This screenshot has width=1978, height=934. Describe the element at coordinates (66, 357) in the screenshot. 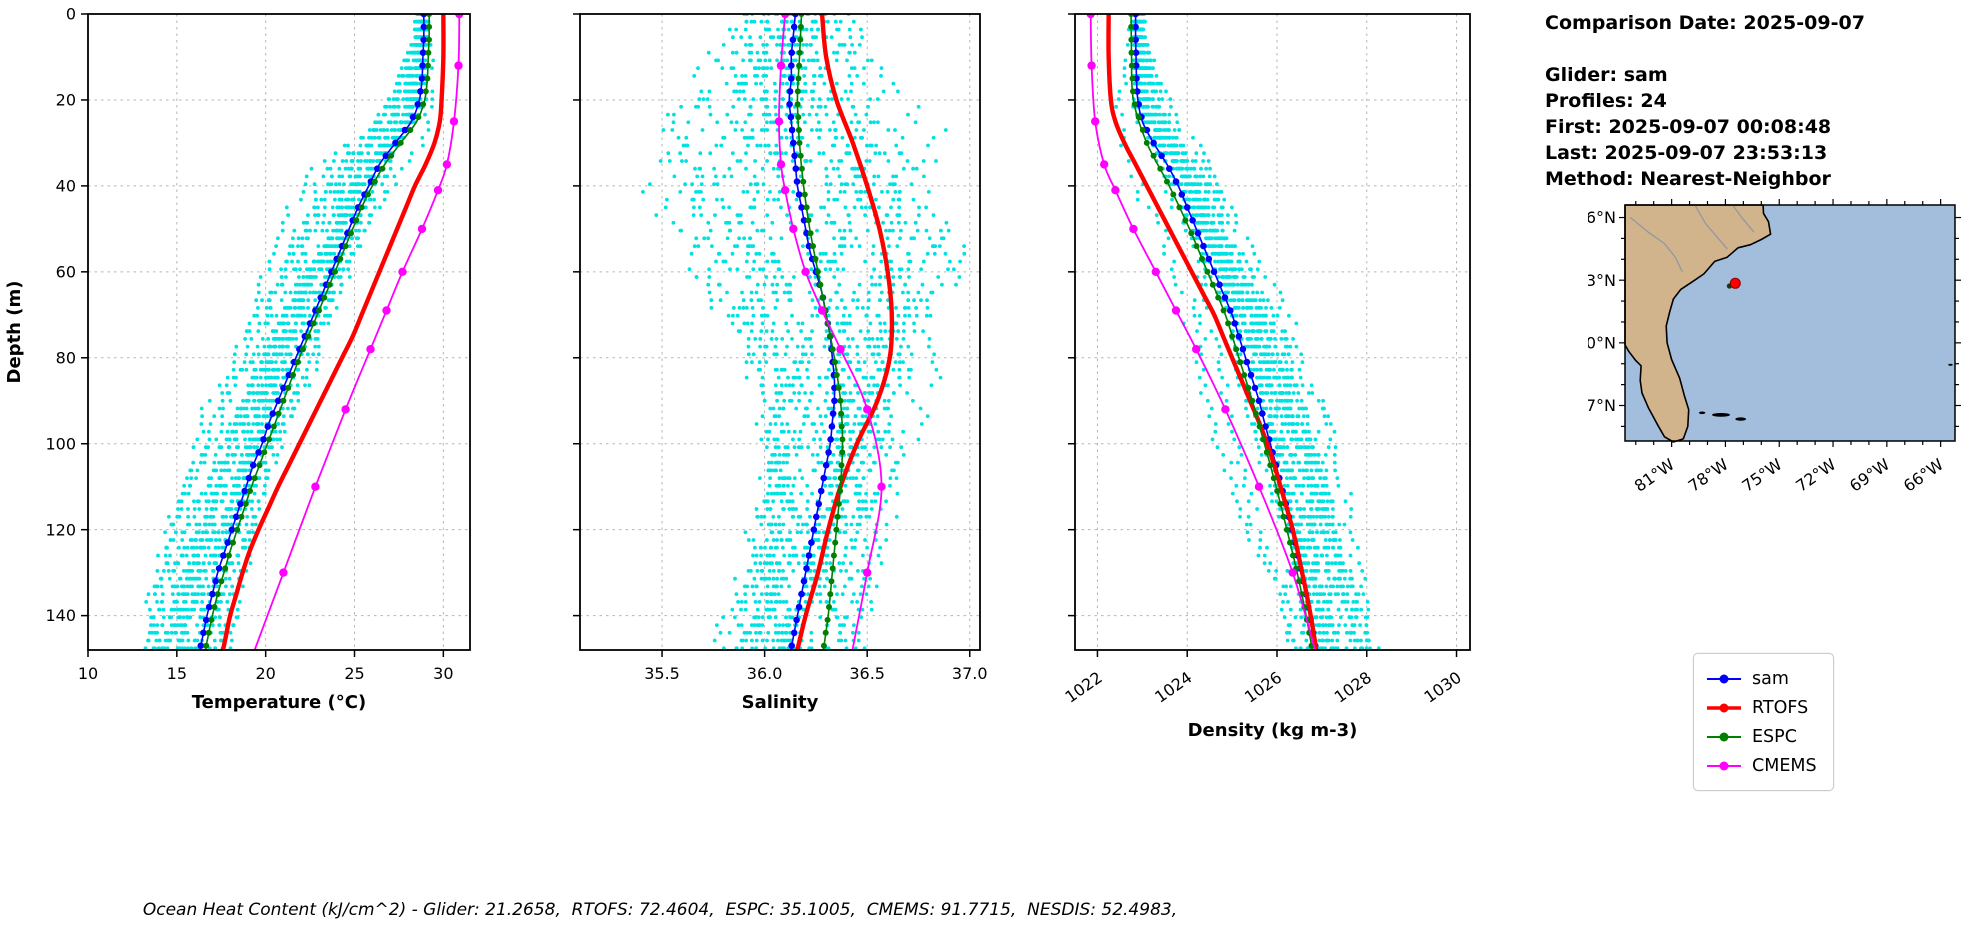

I see `y-tick-label: 80` at that location.